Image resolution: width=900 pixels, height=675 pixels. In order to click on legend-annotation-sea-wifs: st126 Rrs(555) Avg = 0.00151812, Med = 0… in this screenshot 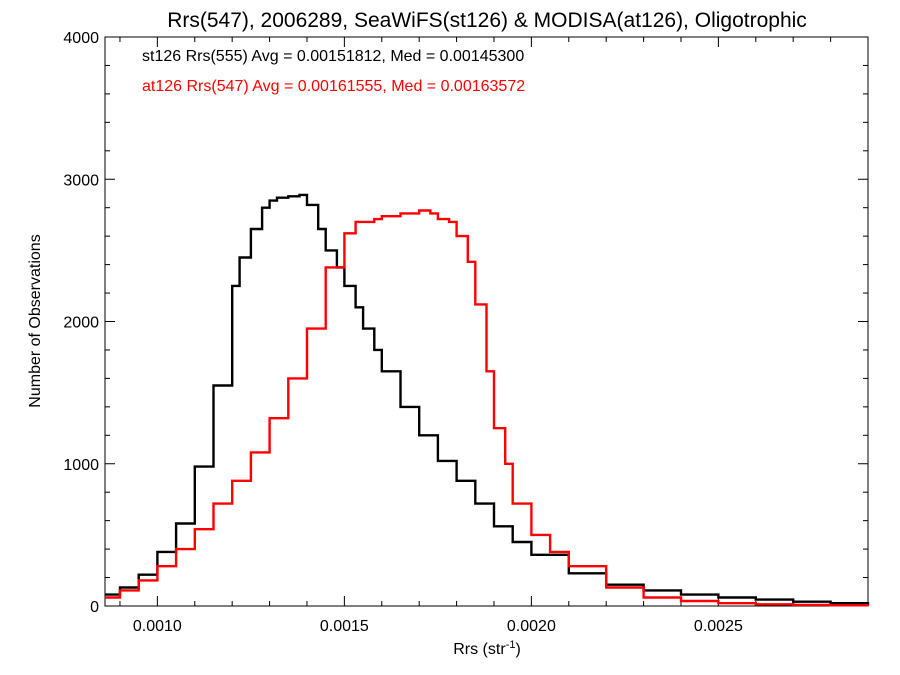, I will do `click(333, 56)`.